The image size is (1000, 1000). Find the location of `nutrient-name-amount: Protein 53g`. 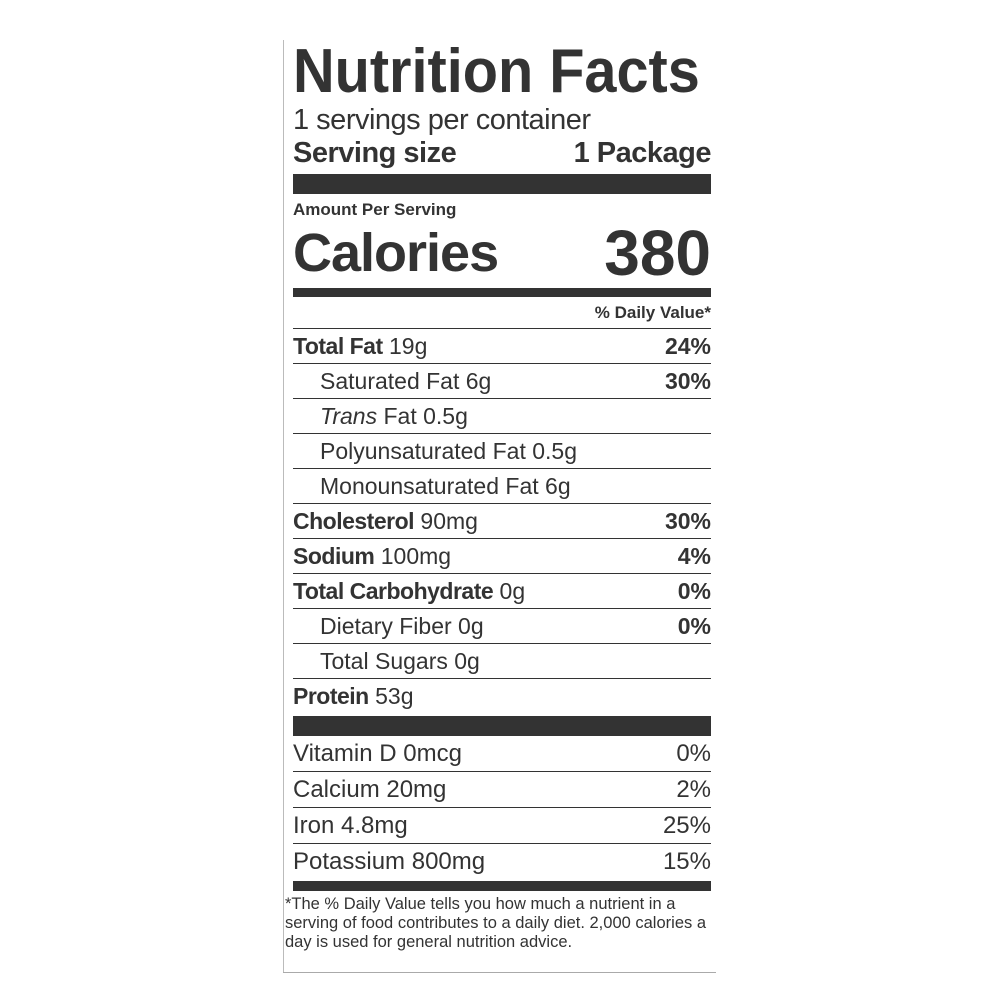

nutrient-name-amount: Protein 53g is located at coordinates (353, 696).